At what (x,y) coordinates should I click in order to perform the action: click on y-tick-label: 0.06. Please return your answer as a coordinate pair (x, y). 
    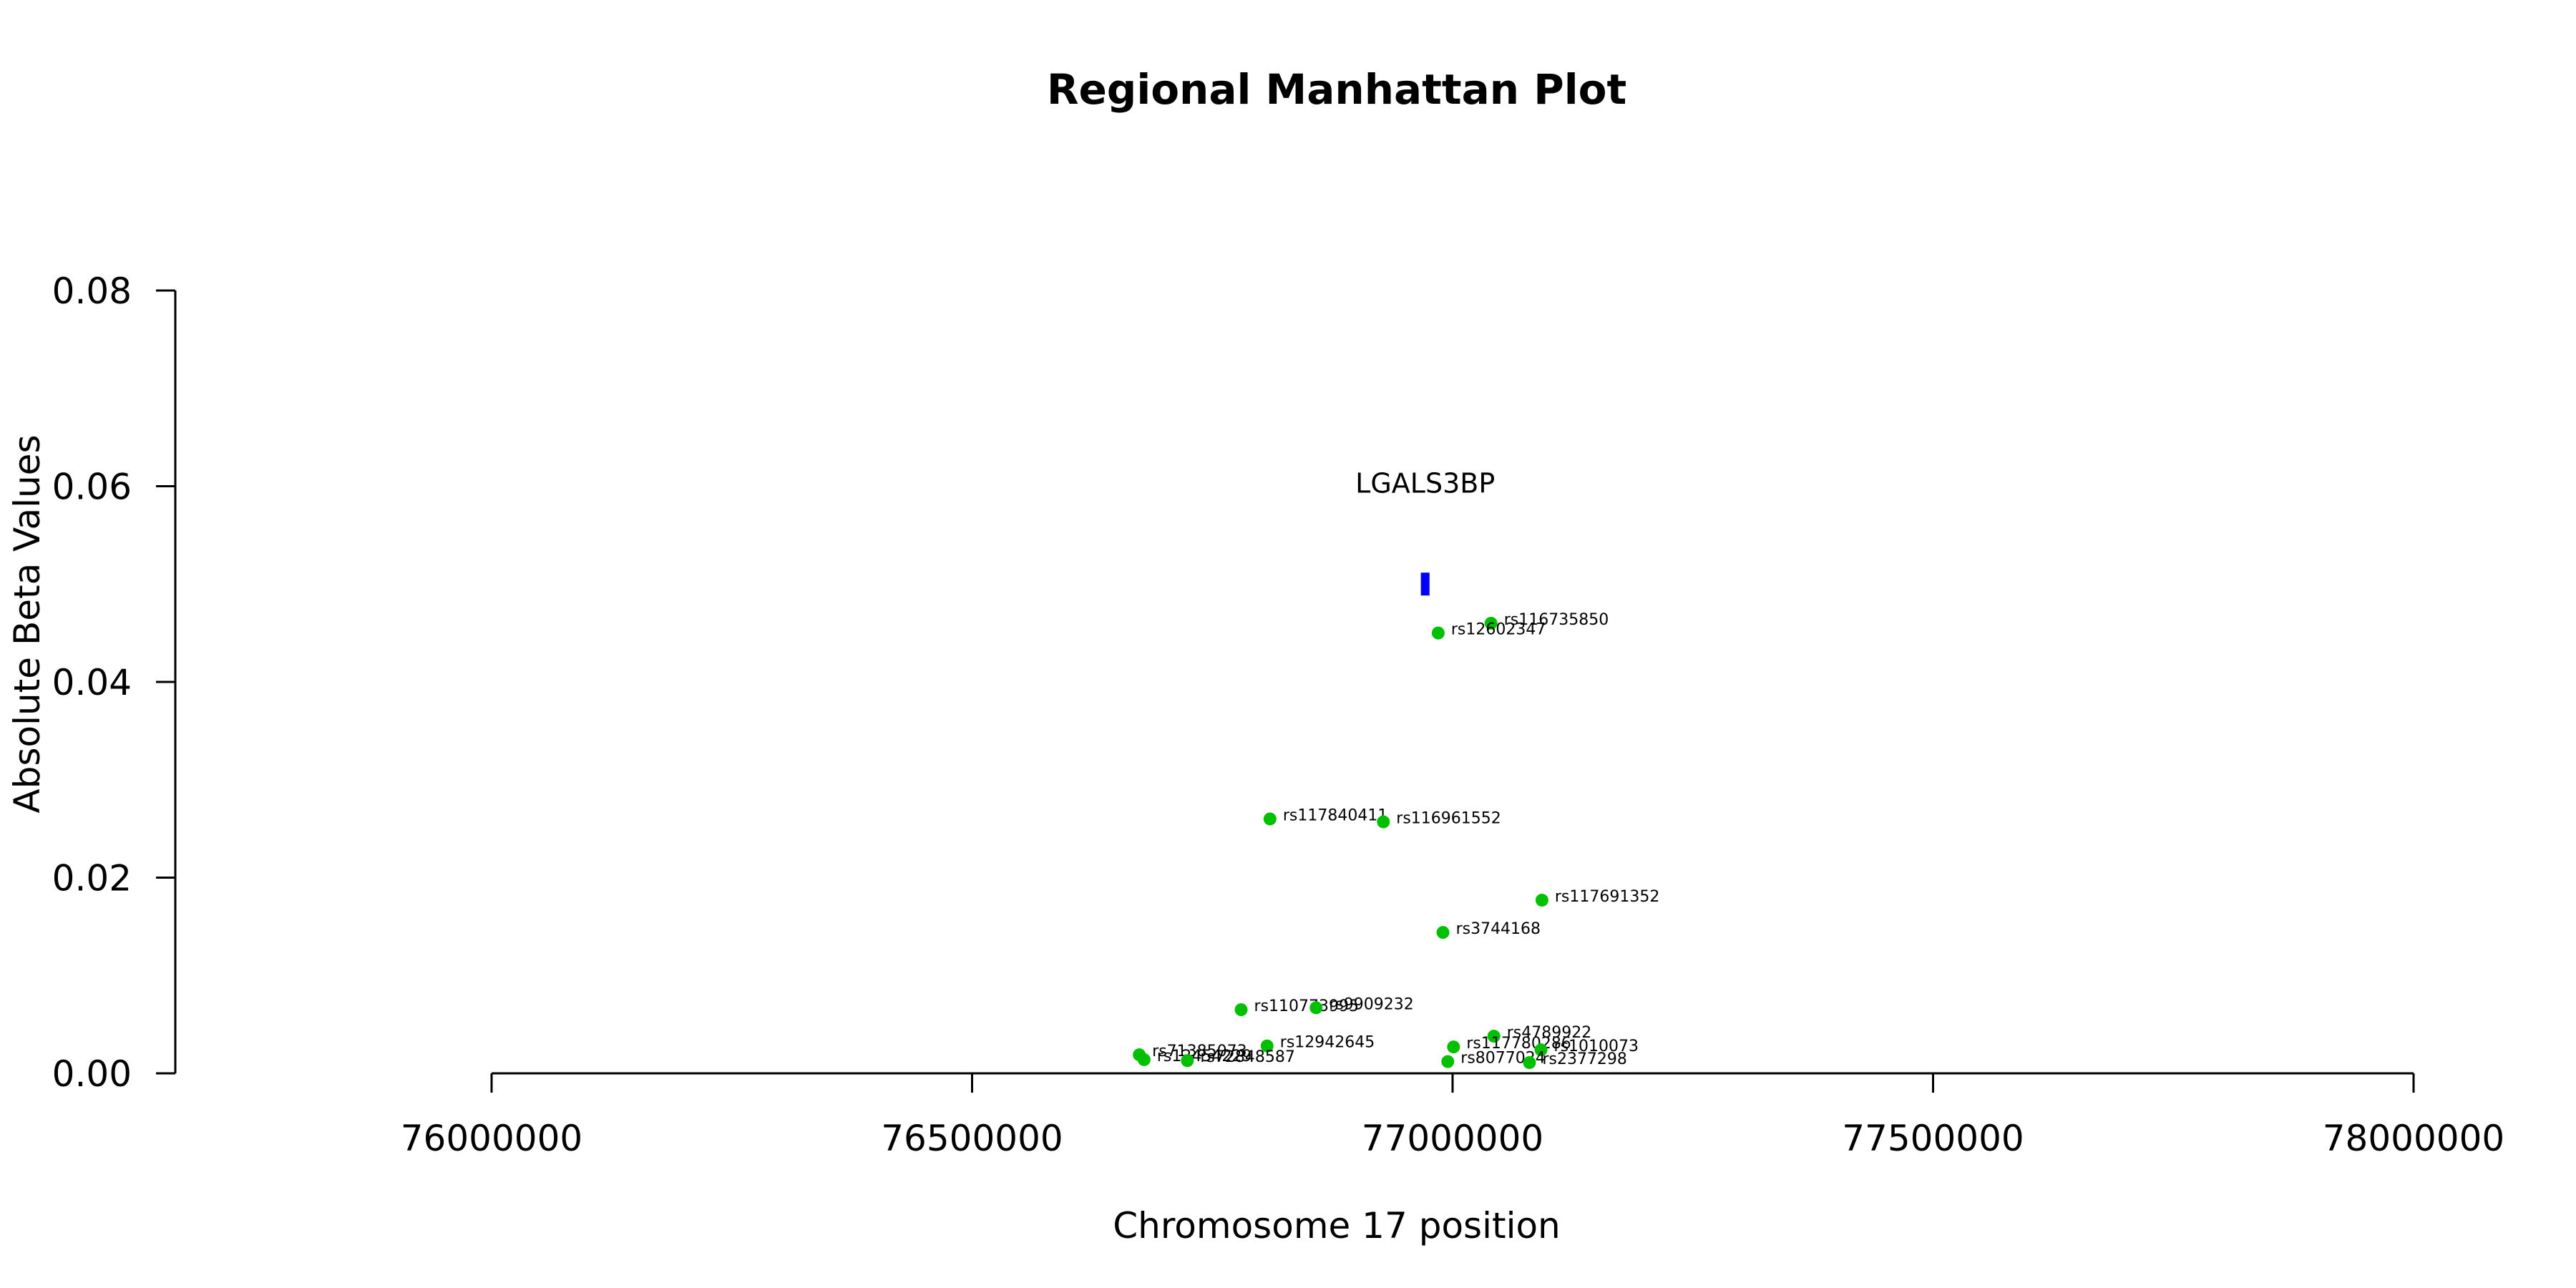
    Looking at the image, I should click on (92, 487).